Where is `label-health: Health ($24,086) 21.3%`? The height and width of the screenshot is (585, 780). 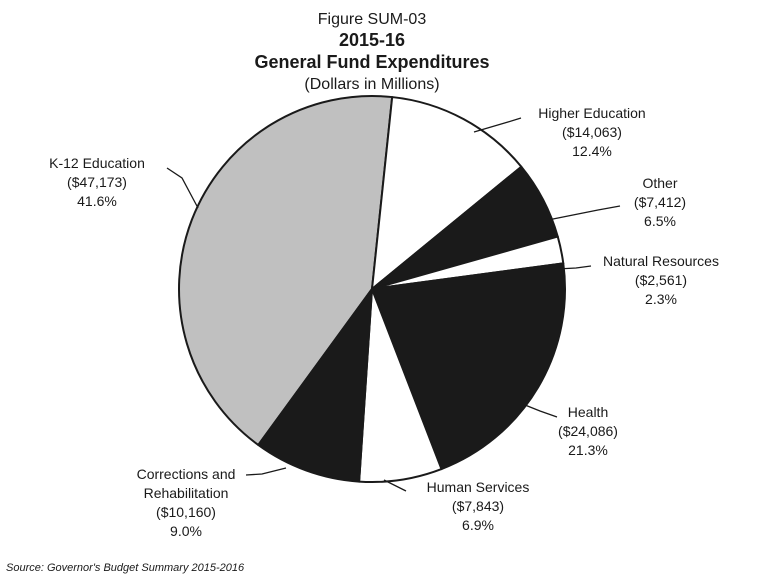 label-health: Health ($24,086) 21.3% is located at coordinates (588, 431).